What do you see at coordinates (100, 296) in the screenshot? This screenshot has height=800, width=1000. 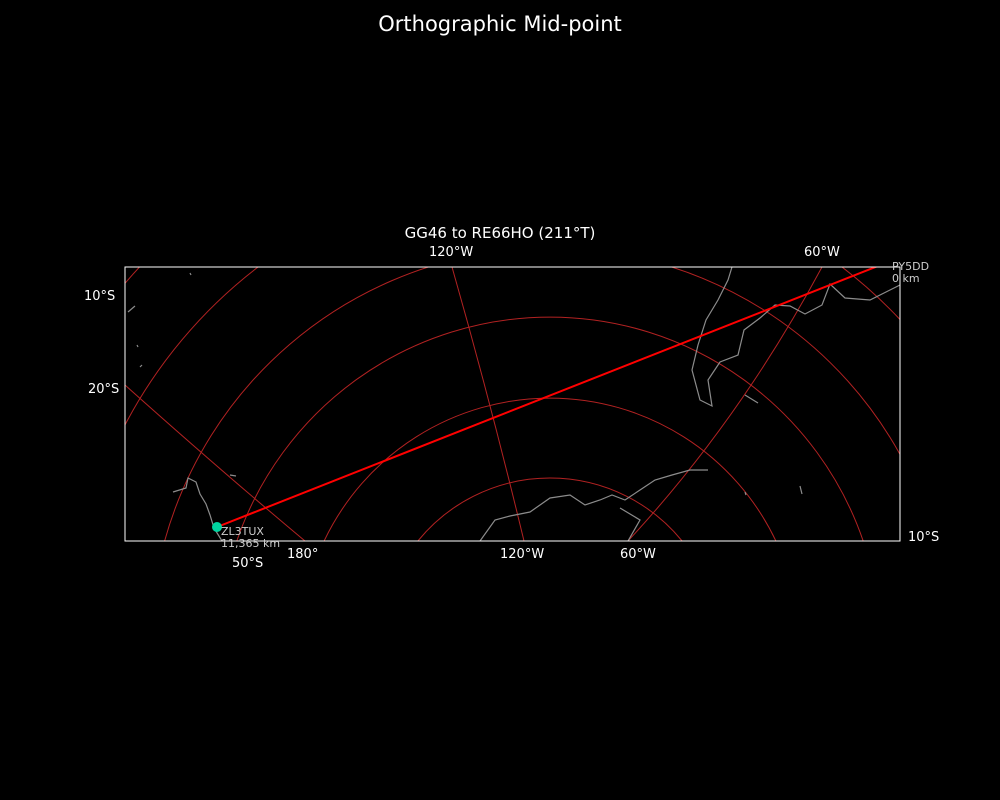 I see `tick-label-left: 10°S` at bounding box center [100, 296].